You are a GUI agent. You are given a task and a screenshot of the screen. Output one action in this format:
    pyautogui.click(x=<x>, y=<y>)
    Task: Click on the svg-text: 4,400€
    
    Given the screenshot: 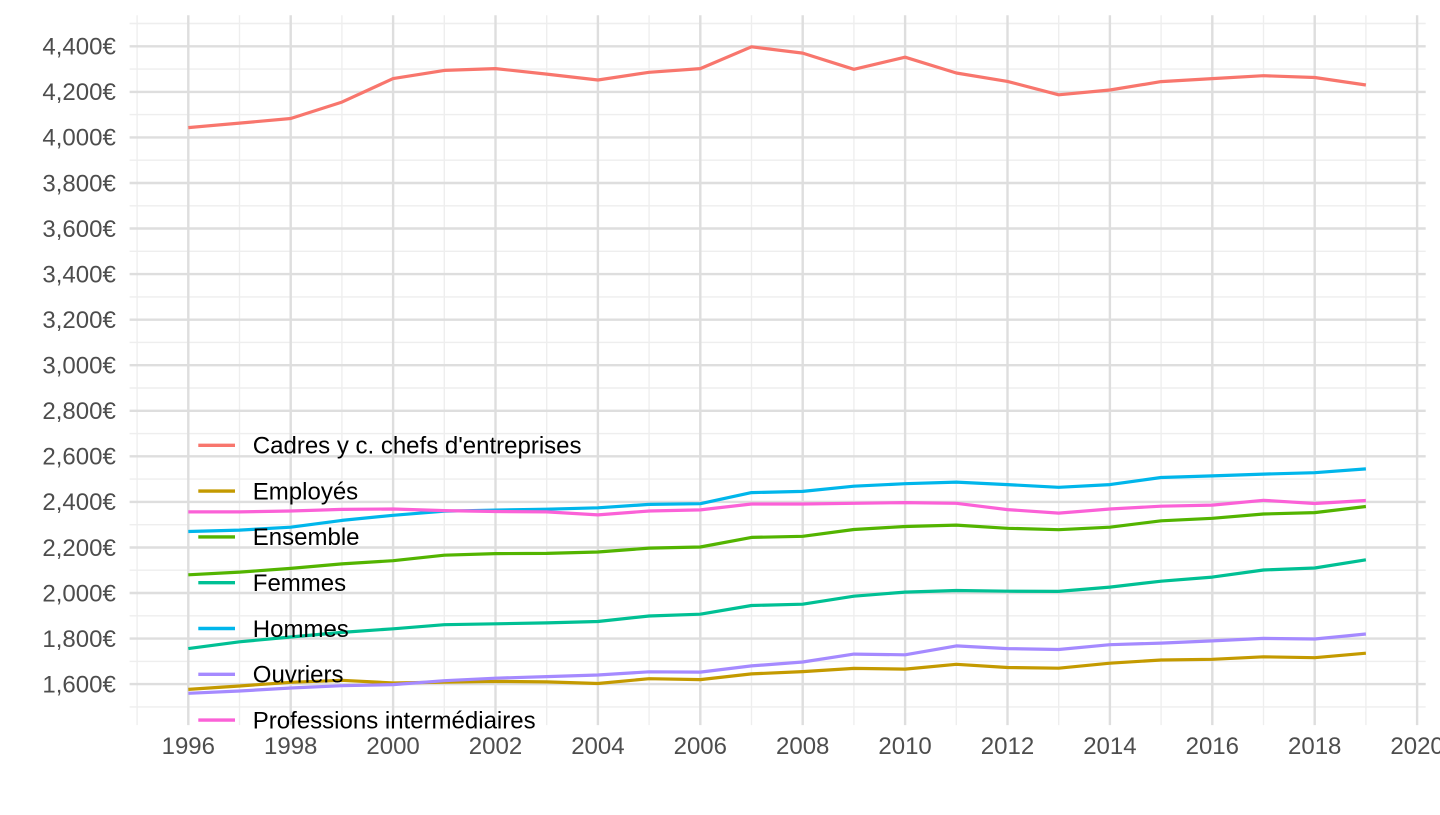 What is the action you would take?
    pyautogui.click(x=79, y=47)
    